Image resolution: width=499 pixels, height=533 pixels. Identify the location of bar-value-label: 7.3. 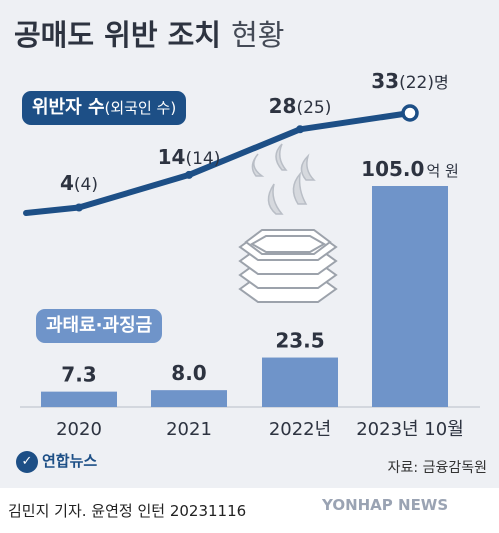
(78, 375).